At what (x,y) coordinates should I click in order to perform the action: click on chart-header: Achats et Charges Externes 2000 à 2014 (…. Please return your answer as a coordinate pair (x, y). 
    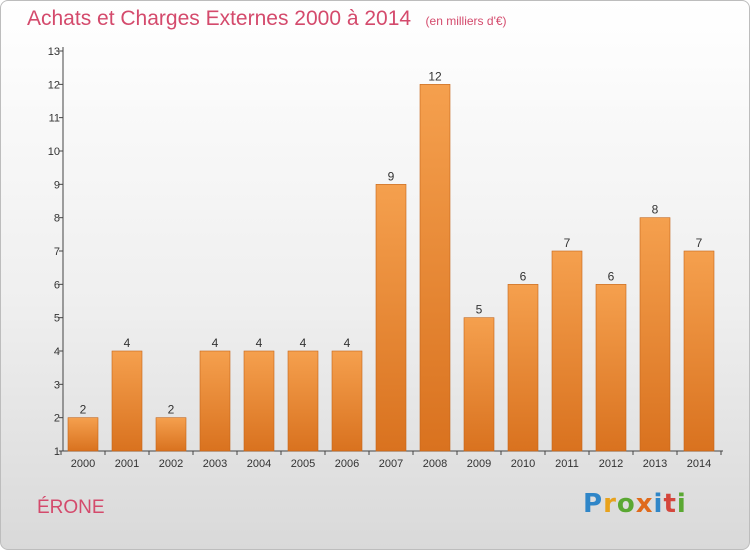
    Looking at the image, I should click on (267, 19).